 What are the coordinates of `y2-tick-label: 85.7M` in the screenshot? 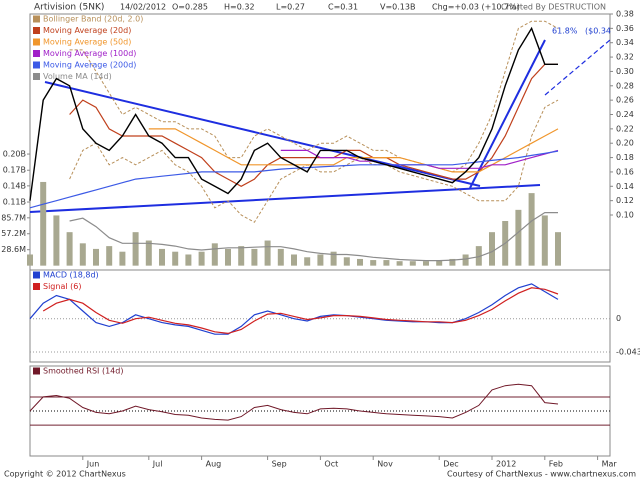 It's located at (13, 217).